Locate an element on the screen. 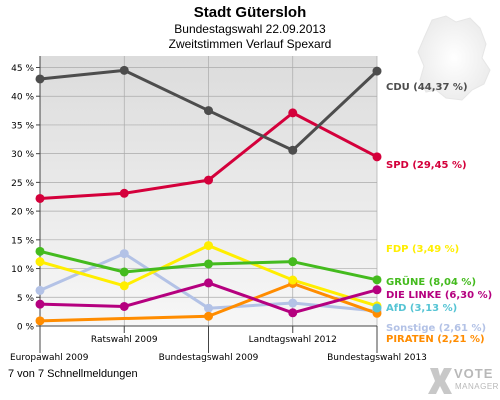 Image resolution: width=500 pixels, height=400 pixels. series-end-label-fdp: FDP (3,49 %) is located at coordinates (422, 249).